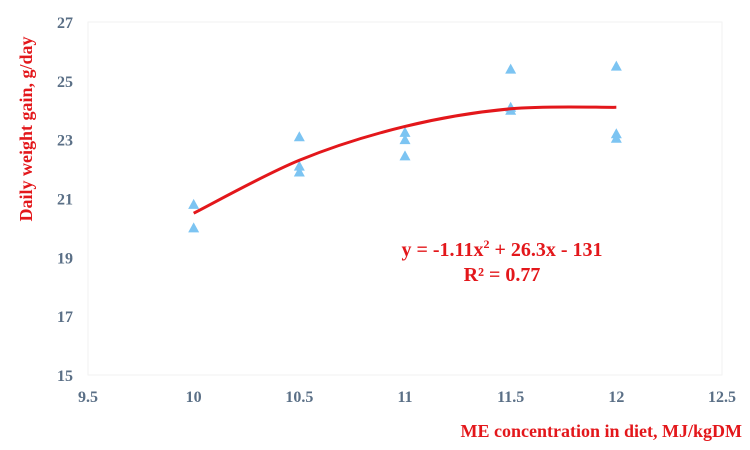  What do you see at coordinates (601, 431) in the screenshot?
I see `x-axis-title: ME concentration in diet, MJ/kgDM` at bounding box center [601, 431].